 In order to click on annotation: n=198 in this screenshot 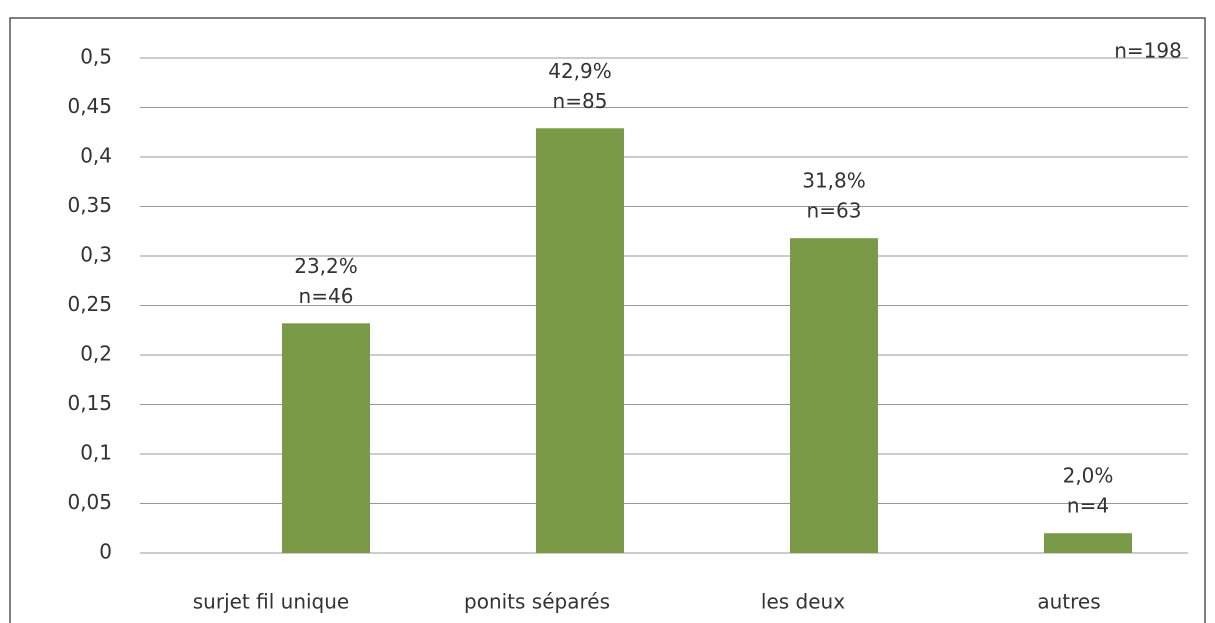, I will do `click(1148, 51)`.